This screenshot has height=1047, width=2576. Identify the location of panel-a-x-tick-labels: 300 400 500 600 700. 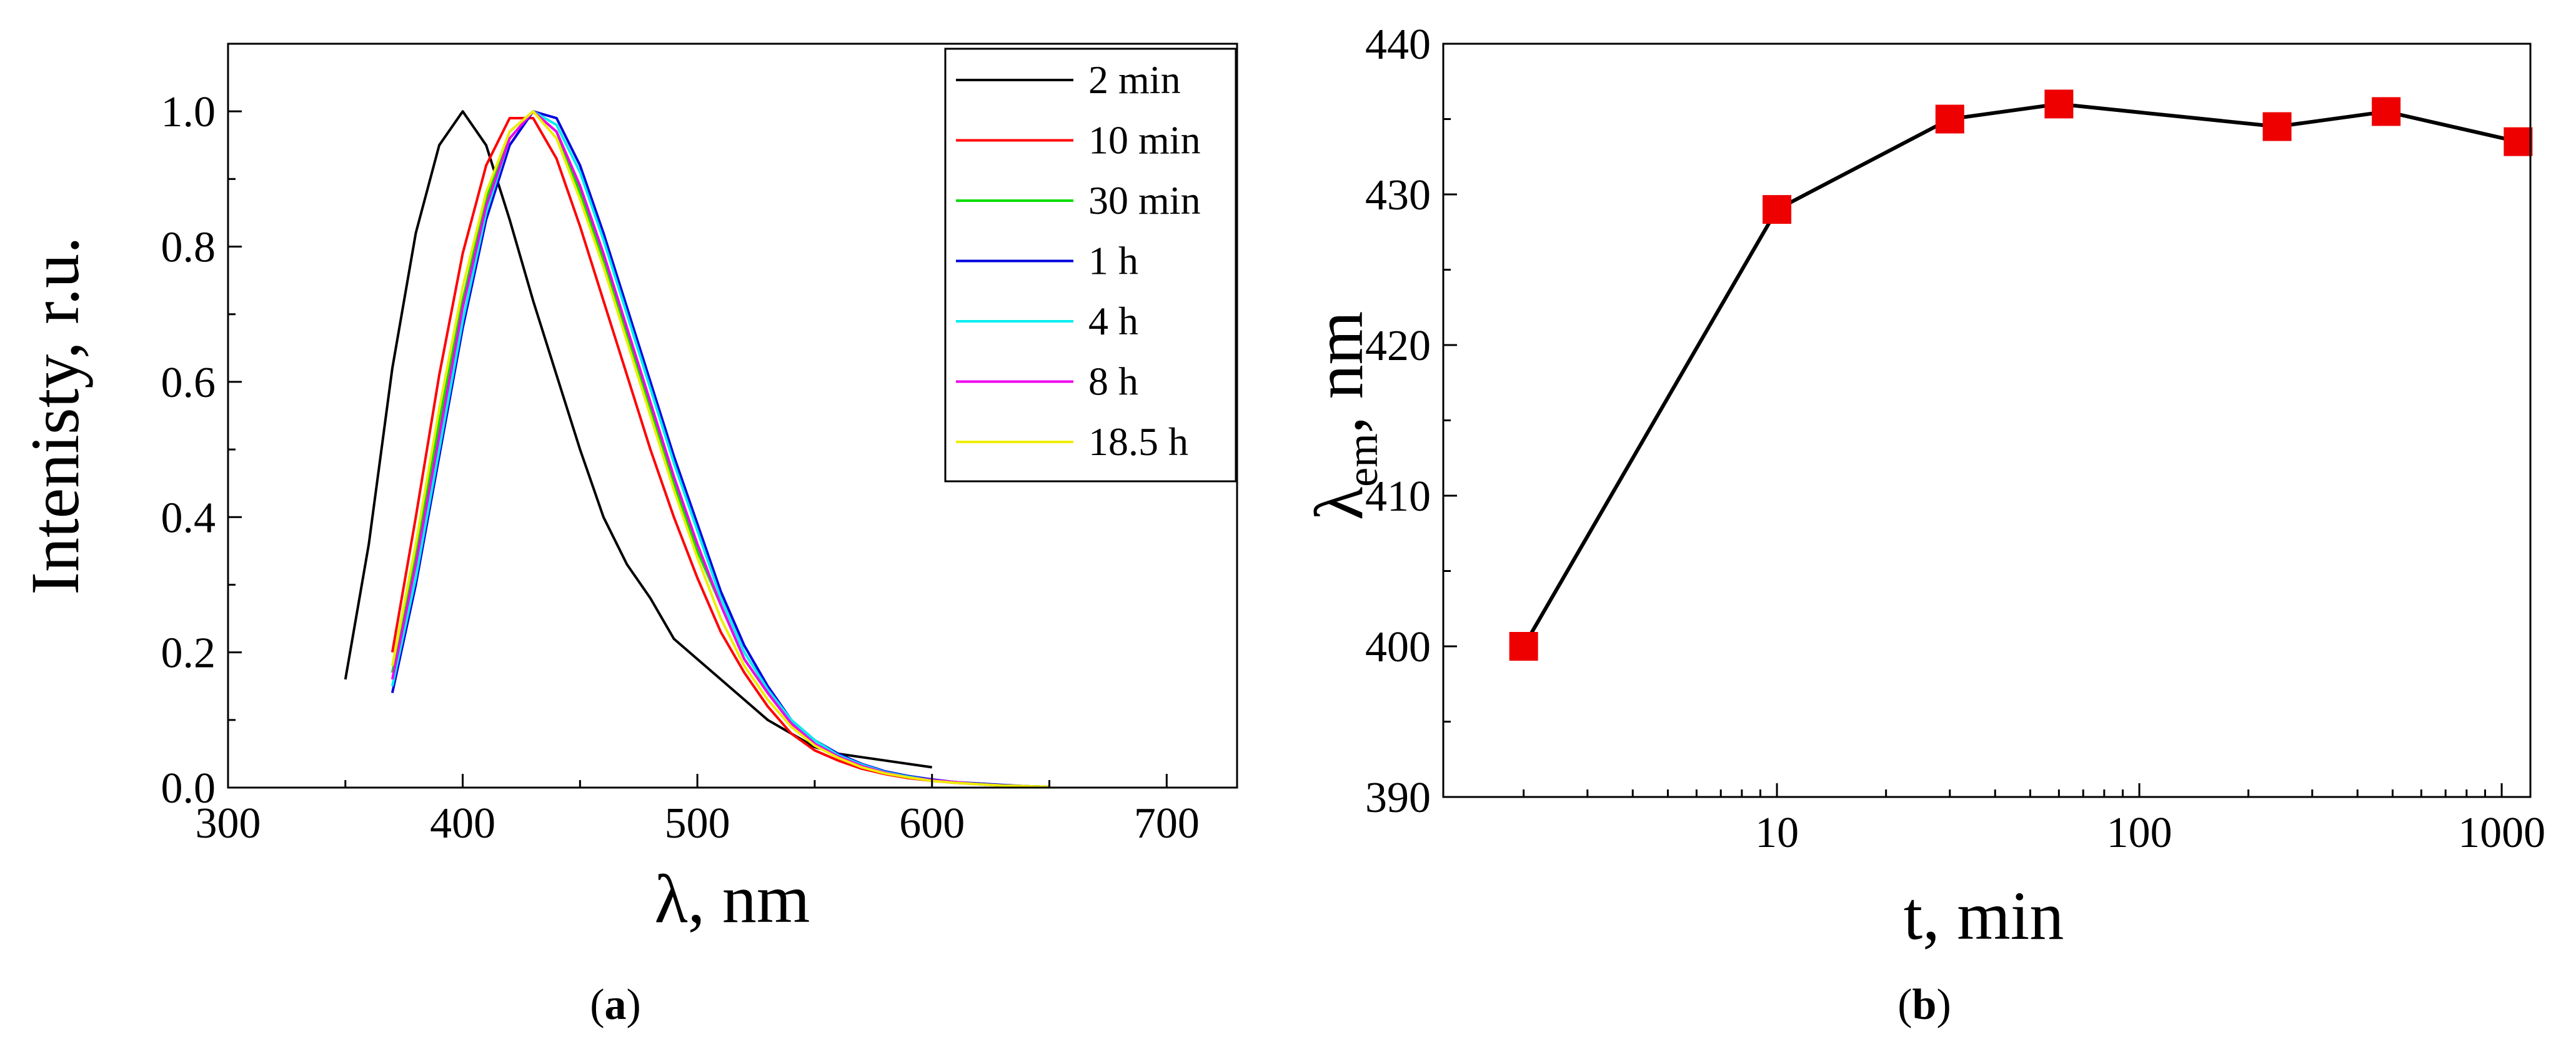
(698, 823).